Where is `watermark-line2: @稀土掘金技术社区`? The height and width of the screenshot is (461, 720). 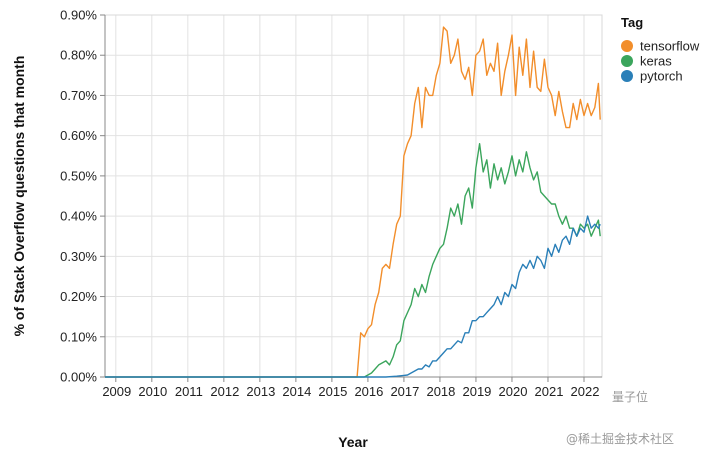 watermark-line2: @稀土掘金技术社区 is located at coordinates (620, 438).